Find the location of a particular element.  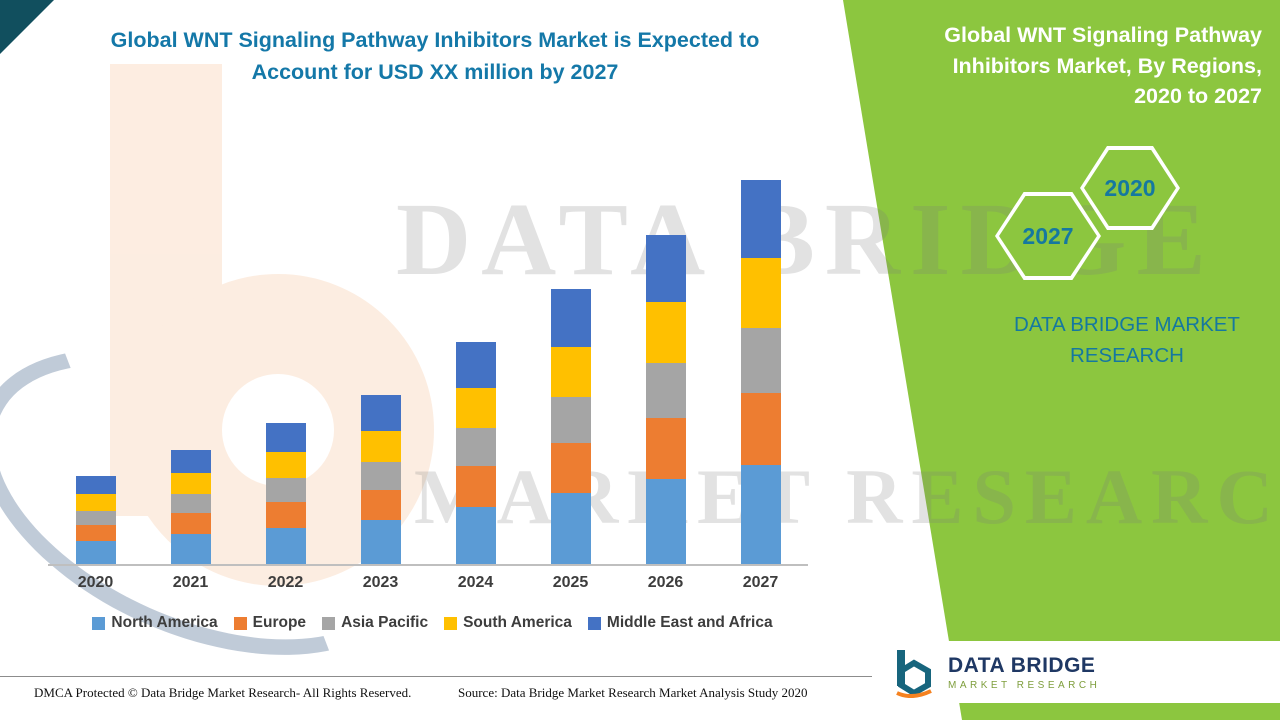

legend-item: Asia Pacific is located at coordinates (375, 623).